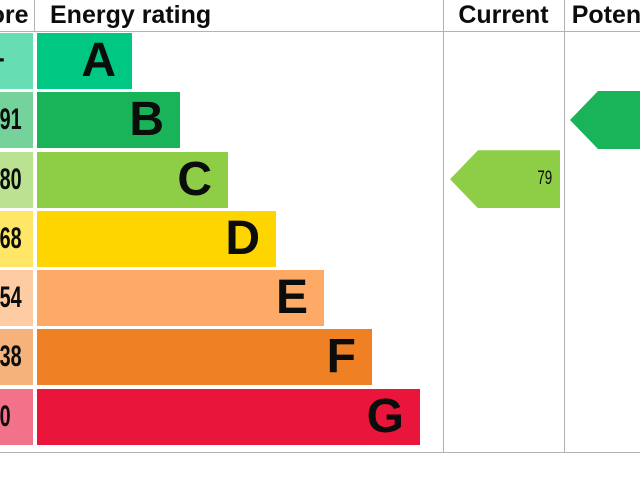  I want to click on band-score-range: 69-80, so click(11, 179).